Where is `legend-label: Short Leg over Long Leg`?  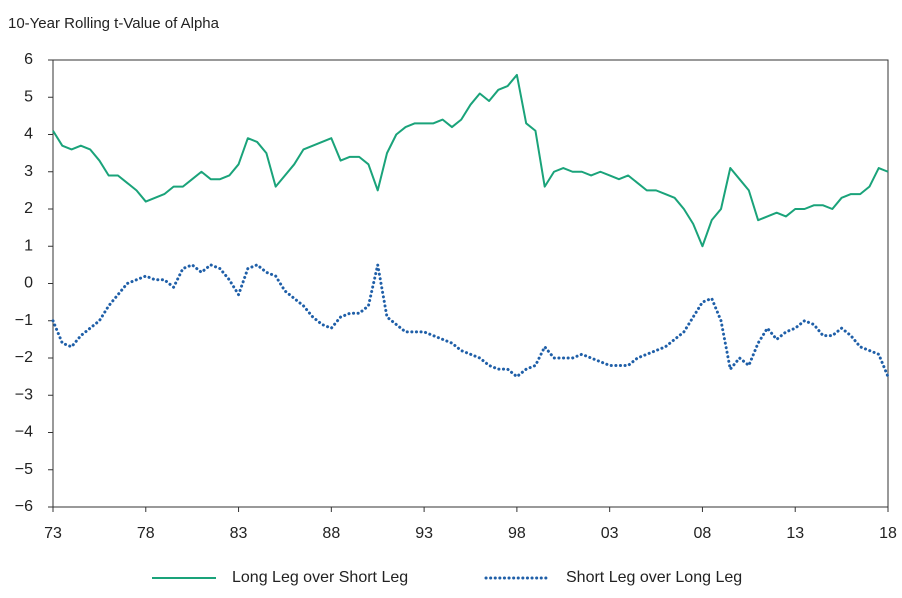
legend-label: Short Leg over Long Leg is located at coordinates (654, 577).